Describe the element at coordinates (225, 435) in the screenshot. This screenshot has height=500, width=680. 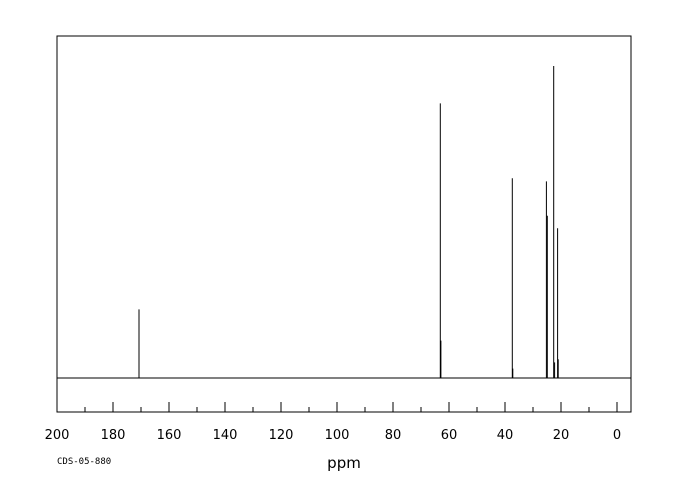
I see `x-tick-label: 140` at that location.